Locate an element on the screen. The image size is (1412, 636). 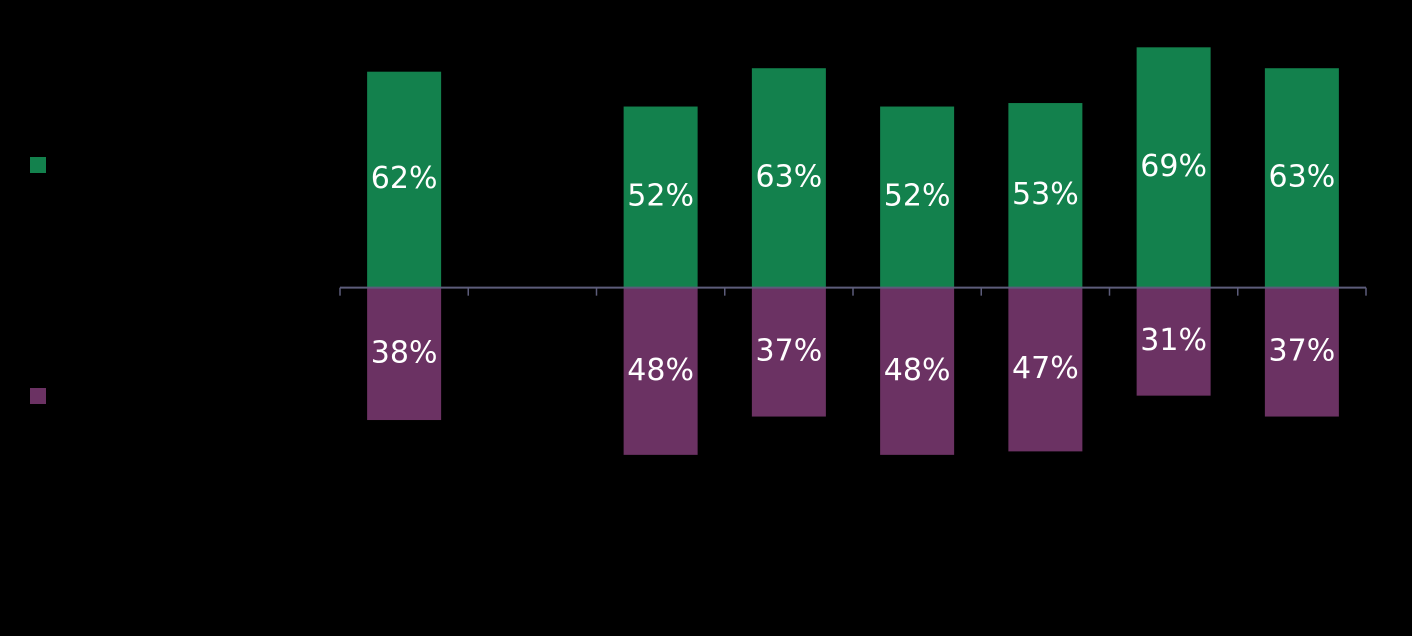
value-label: 47% is located at coordinates (1045, 368).